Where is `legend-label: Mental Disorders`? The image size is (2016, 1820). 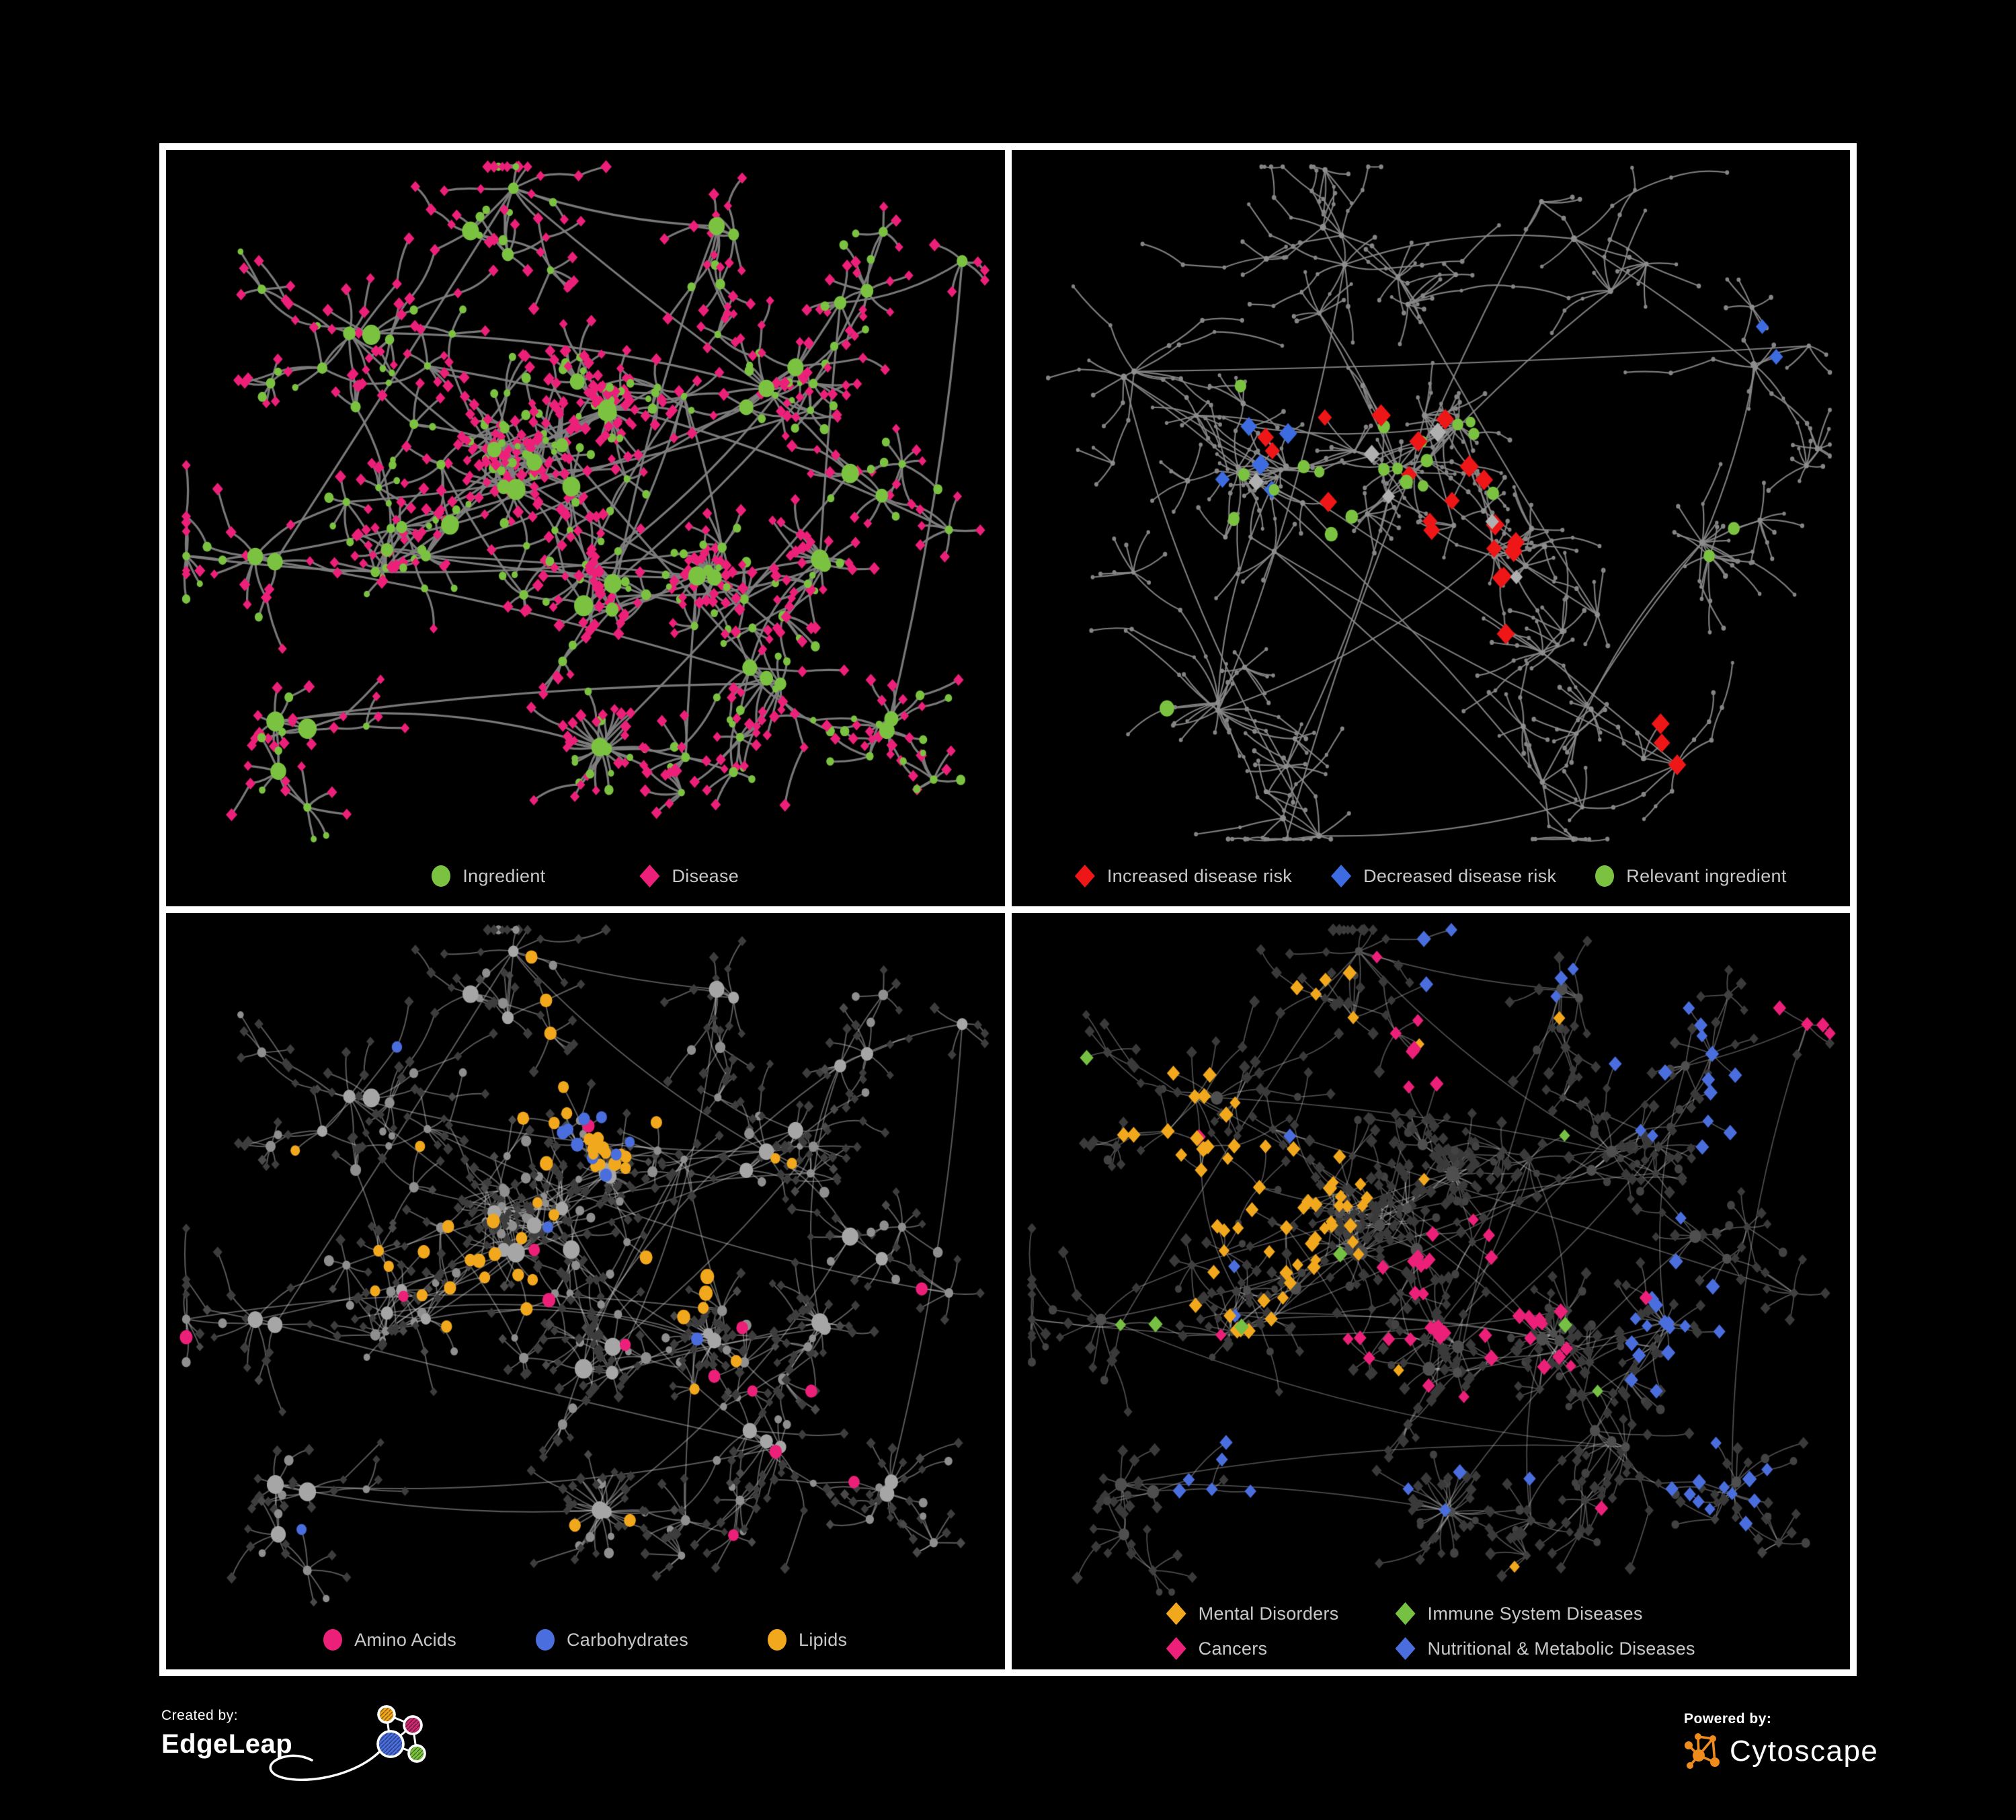 legend-label: Mental Disorders is located at coordinates (1268, 1613).